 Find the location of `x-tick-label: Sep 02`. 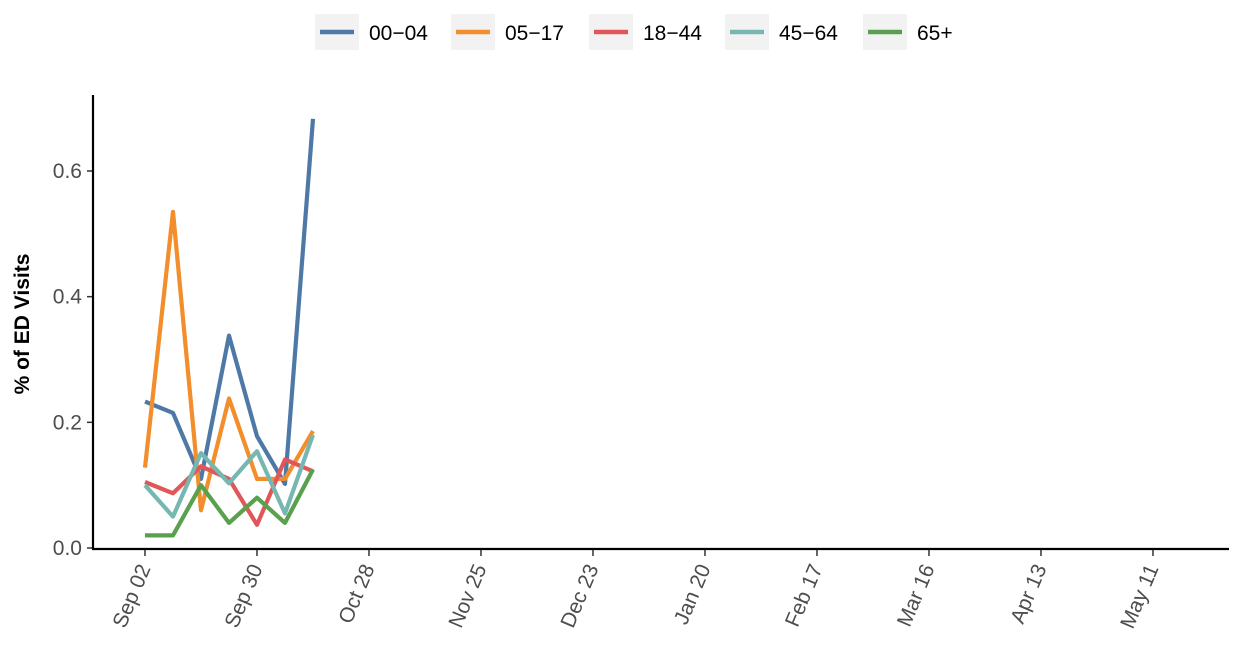

x-tick-label: Sep 02 is located at coordinates (131, 596).